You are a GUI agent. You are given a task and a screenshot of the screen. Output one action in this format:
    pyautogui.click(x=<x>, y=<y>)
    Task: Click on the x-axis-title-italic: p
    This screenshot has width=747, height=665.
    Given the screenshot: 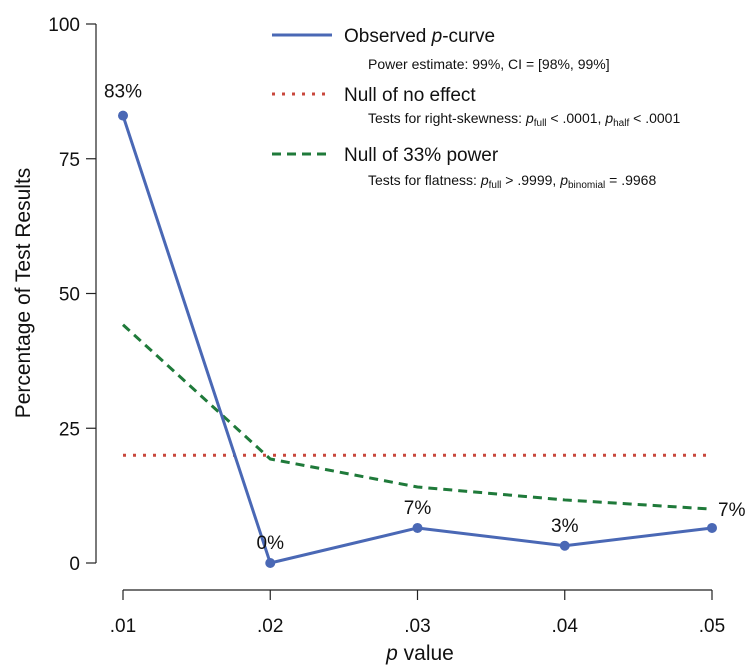 What is the action you would take?
    pyautogui.click(x=391, y=653)
    